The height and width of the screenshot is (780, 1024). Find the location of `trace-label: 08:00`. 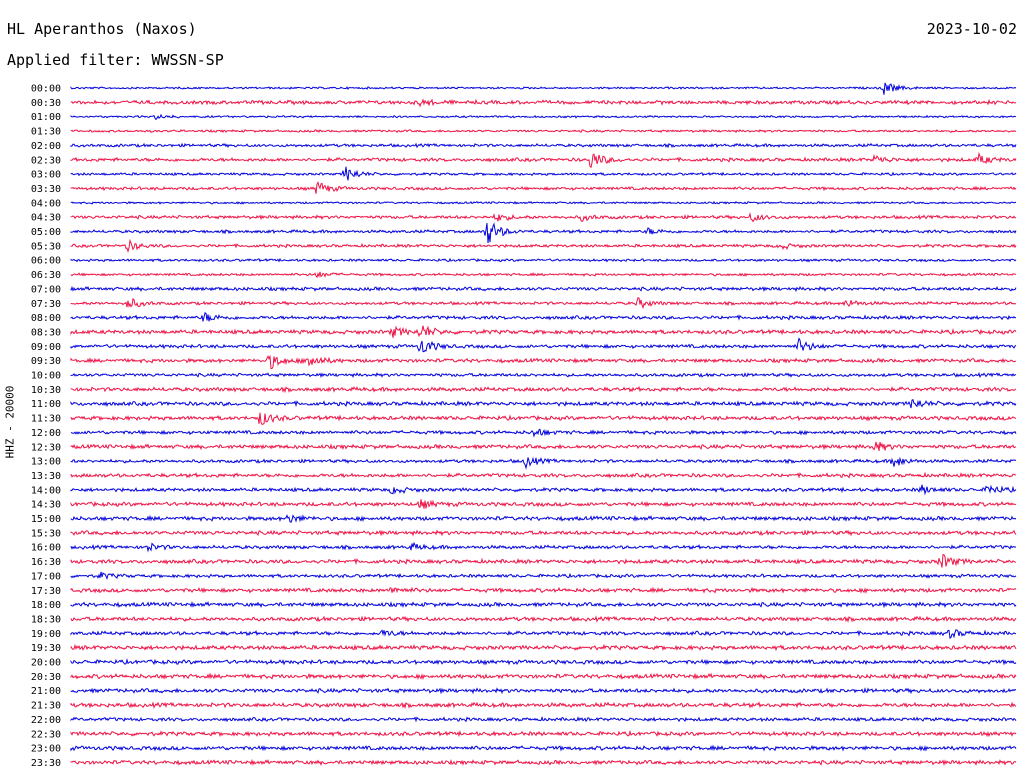

trace-label: 08:00 is located at coordinates (46, 318).